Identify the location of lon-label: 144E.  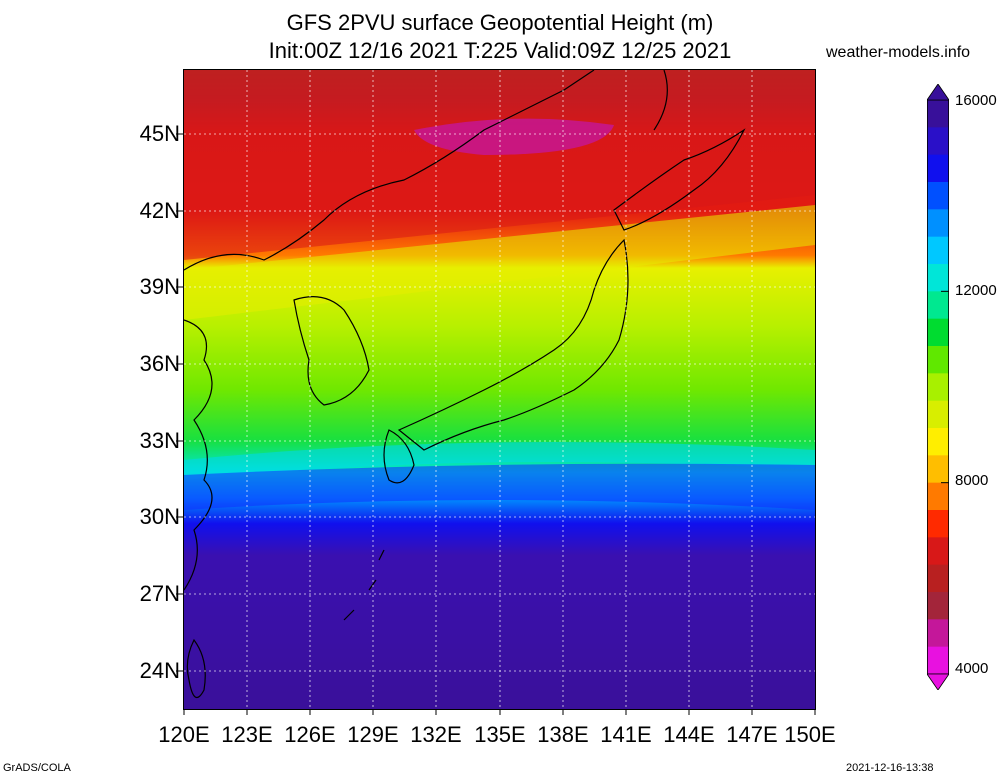
(689, 734).